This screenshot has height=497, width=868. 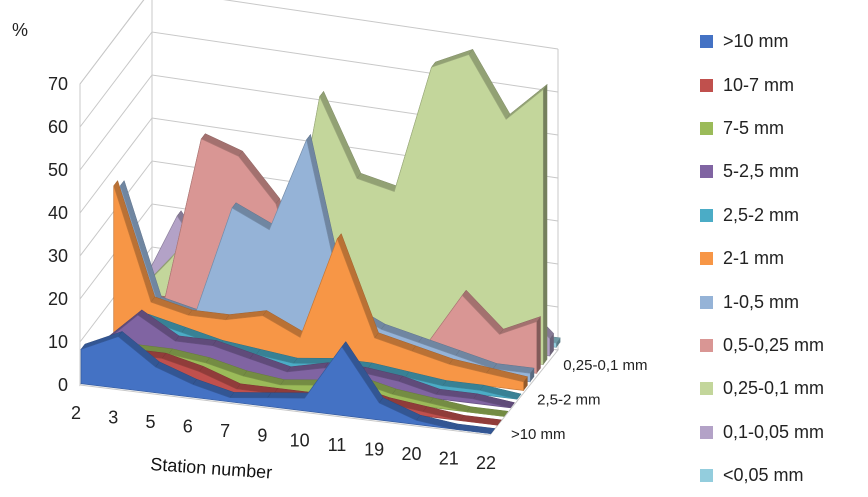 I want to click on legend-item: 10-7 mm, so click(x=784, y=84).